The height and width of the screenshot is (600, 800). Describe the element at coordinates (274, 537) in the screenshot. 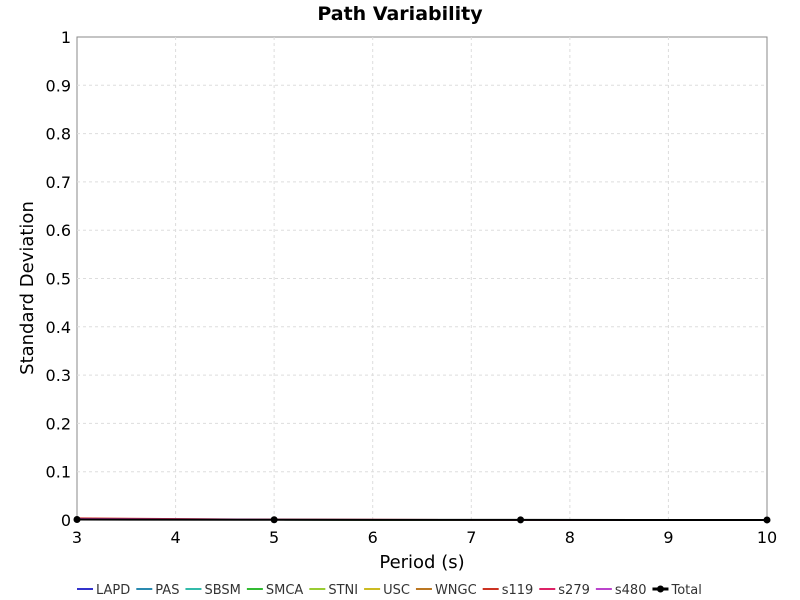

I see `x-tick-label: 5` at that location.